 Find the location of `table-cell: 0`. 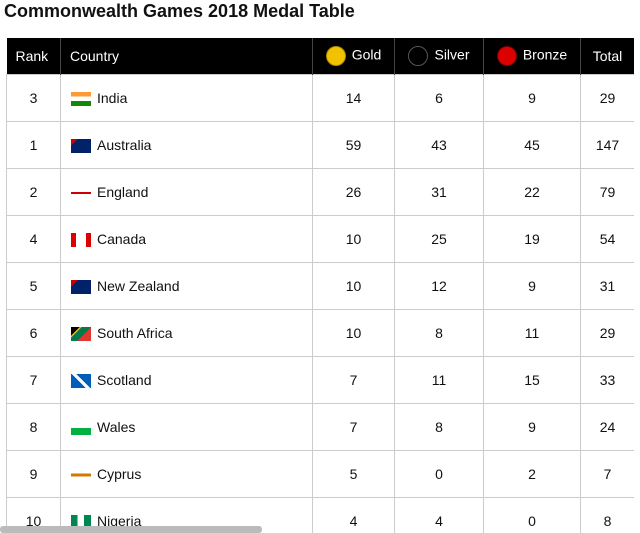

table-cell: 0 is located at coordinates (439, 474).